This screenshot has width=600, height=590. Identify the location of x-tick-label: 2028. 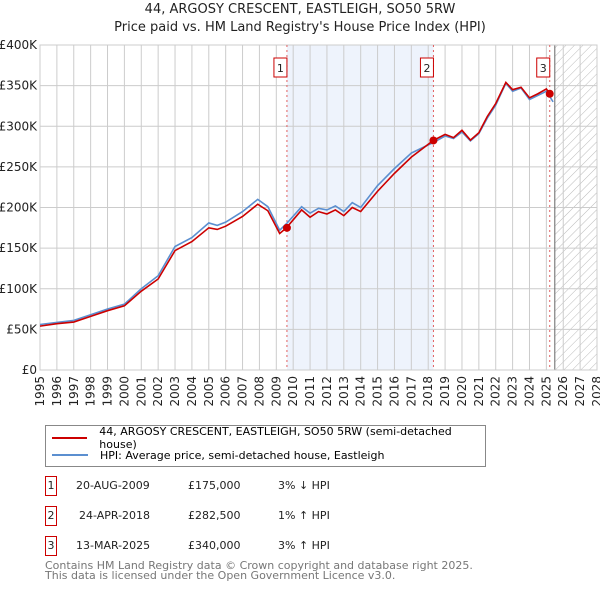
(595, 391).